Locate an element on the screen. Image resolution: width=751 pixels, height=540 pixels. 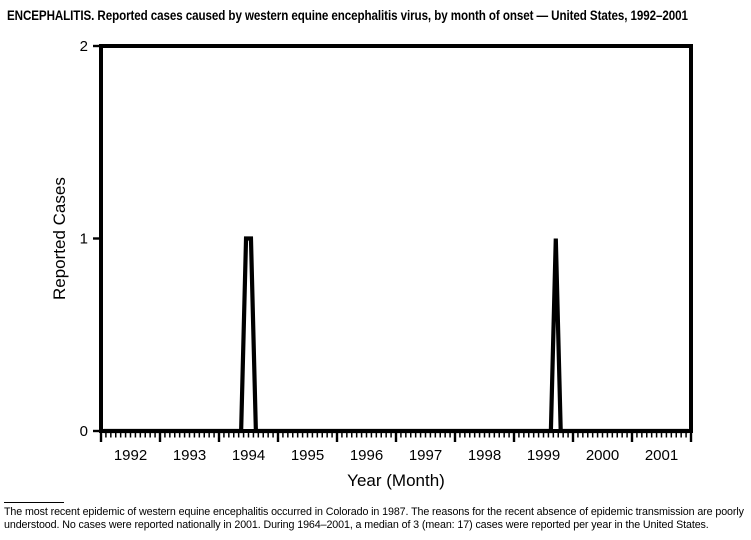
x-axis-label: Year (Month) is located at coordinates (396, 480).